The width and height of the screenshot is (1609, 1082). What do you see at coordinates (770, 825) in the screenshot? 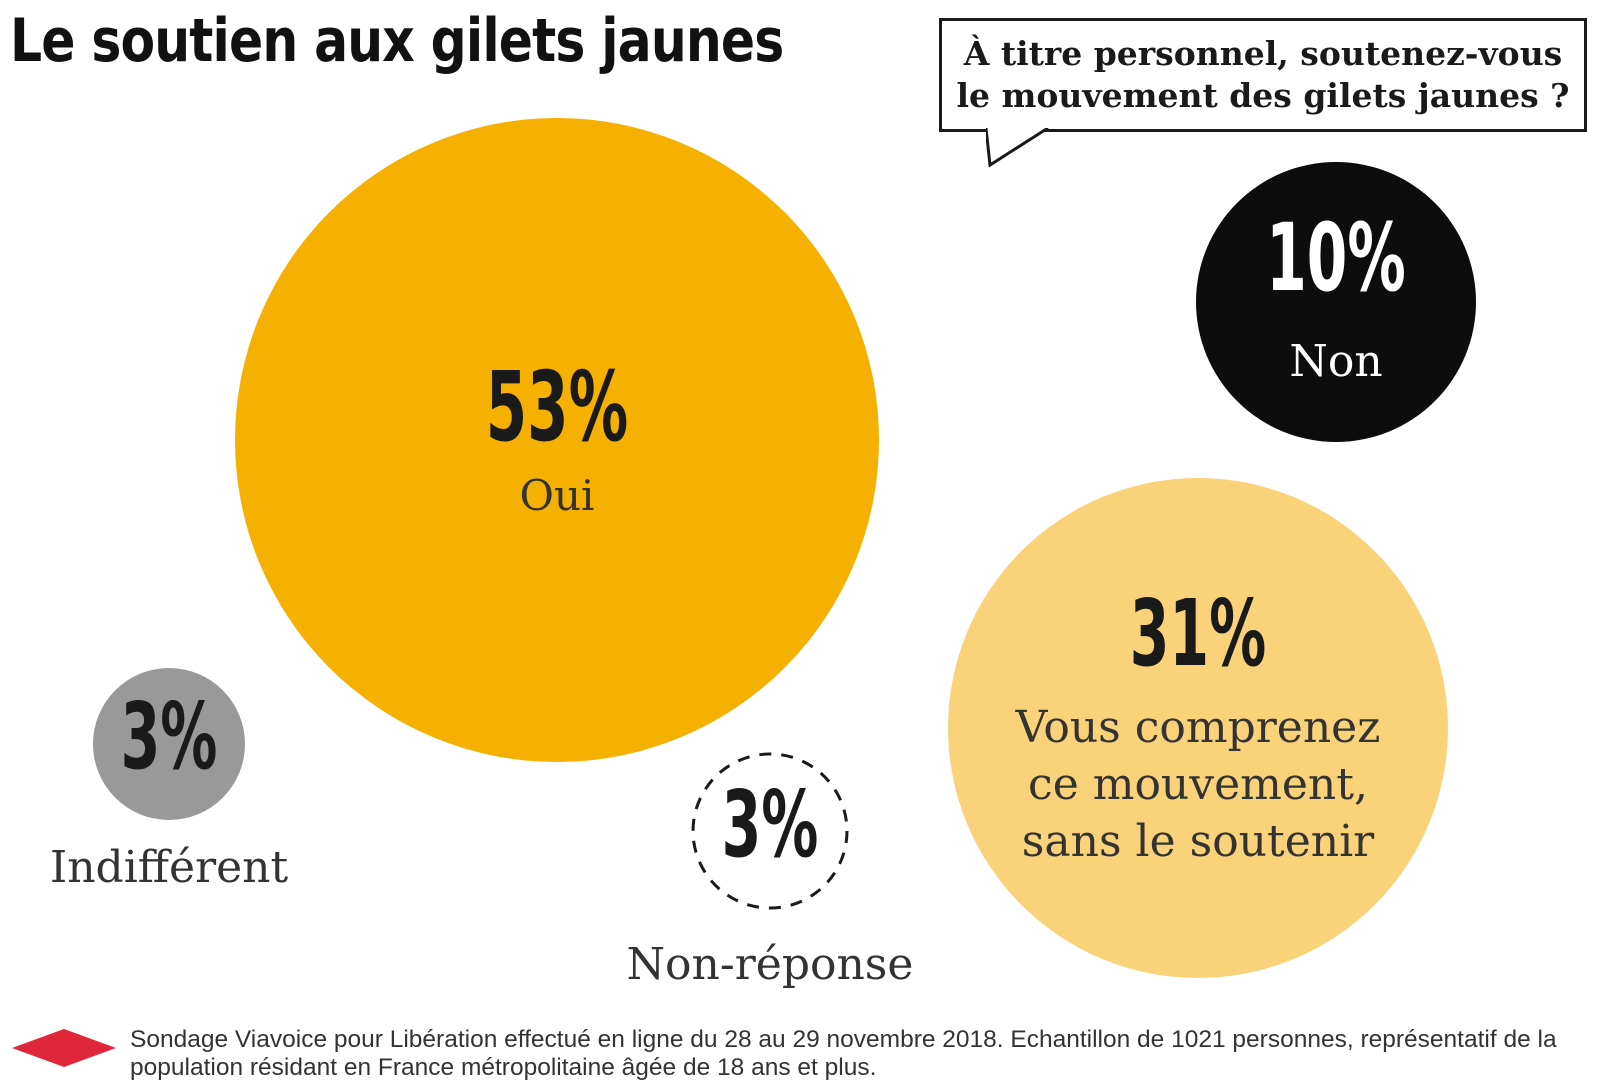
I see `value-label-non-reponse: 3%` at bounding box center [770, 825].